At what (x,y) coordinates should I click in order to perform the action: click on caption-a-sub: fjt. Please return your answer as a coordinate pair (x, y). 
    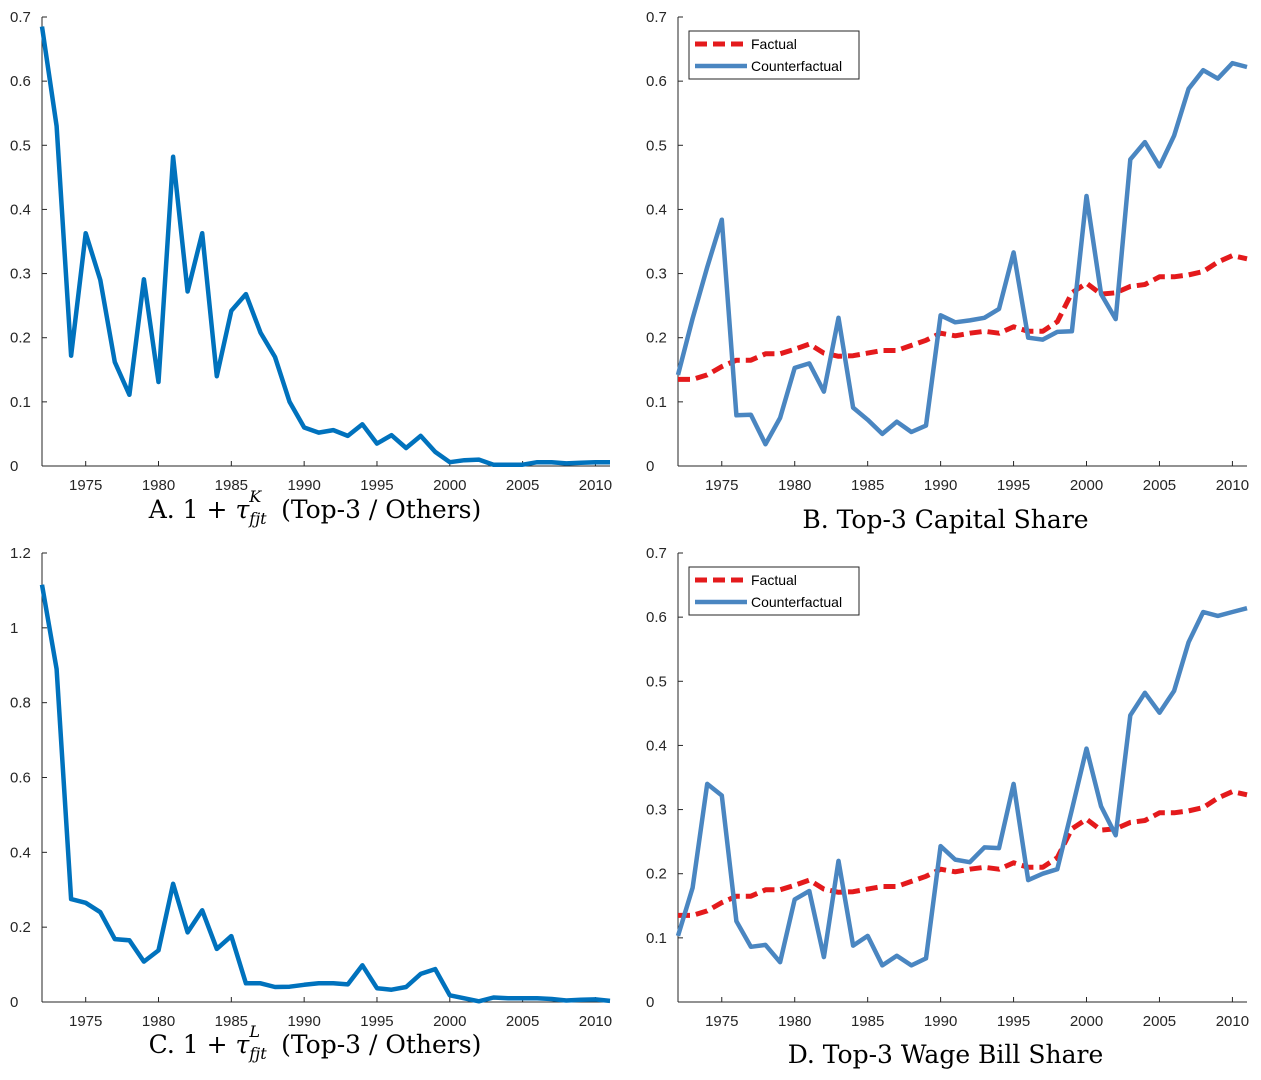
    Looking at the image, I should click on (258, 518).